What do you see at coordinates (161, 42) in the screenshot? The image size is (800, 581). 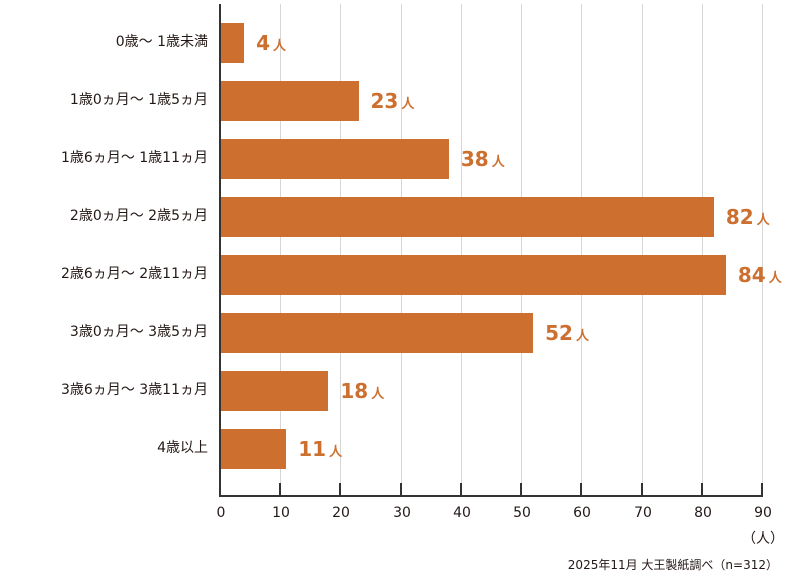 I see `category-label: 0歳〜 1歳未満` at bounding box center [161, 42].